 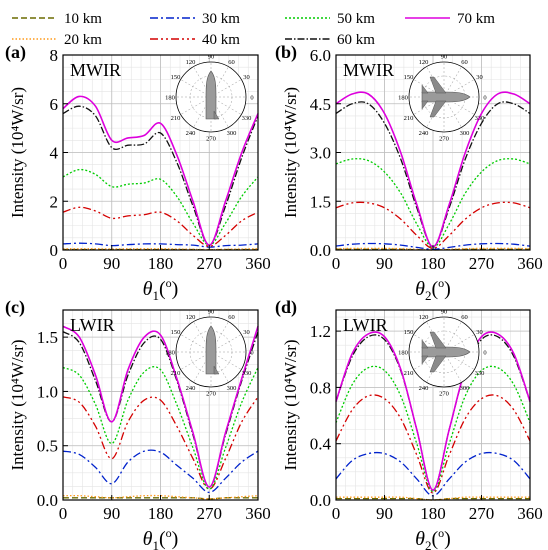 I want to click on panel-letter: (b), so click(x=286, y=52).